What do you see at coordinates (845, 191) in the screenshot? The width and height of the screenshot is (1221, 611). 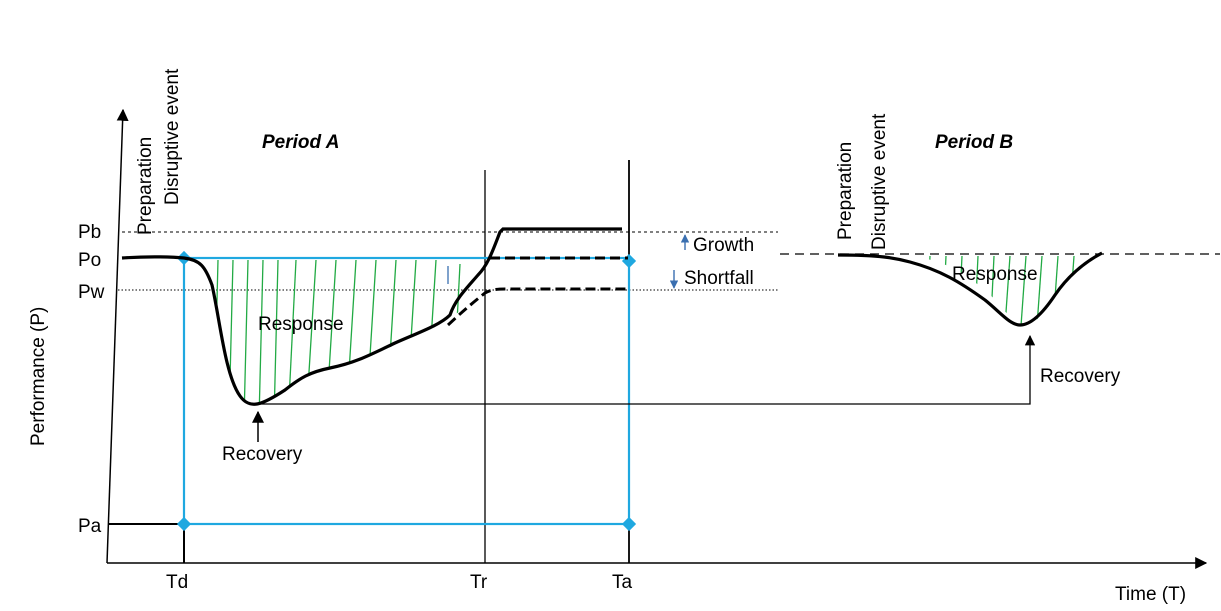 I see `period-b-preparation-label: Preparation` at bounding box center [845, 191].